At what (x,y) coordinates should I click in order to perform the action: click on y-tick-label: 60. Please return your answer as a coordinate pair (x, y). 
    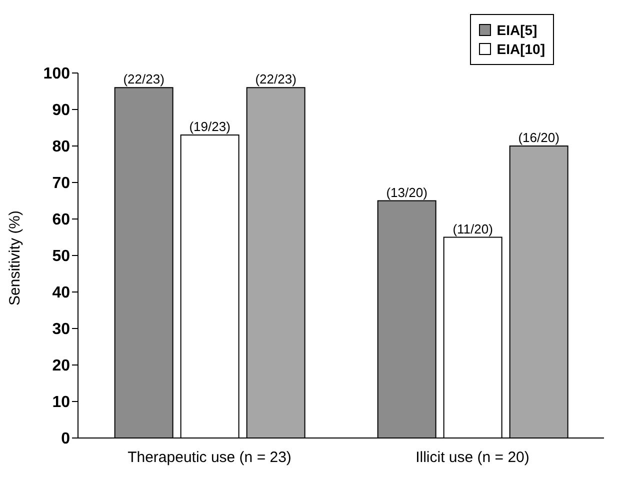
    Looking at the image, I should click on (61, 220).